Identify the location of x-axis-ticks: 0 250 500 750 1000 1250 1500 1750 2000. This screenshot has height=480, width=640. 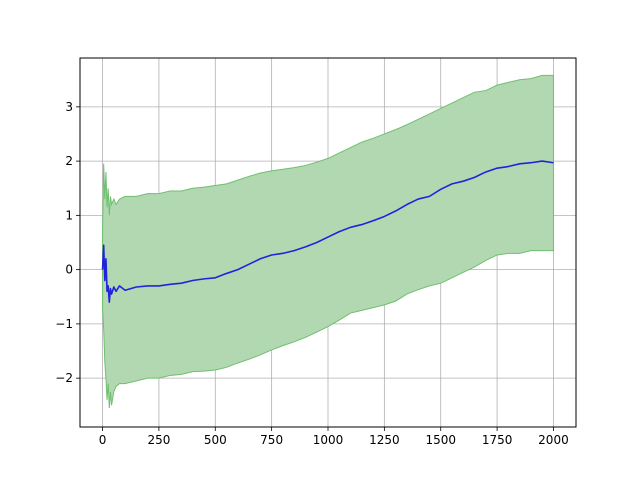
(334, 437).